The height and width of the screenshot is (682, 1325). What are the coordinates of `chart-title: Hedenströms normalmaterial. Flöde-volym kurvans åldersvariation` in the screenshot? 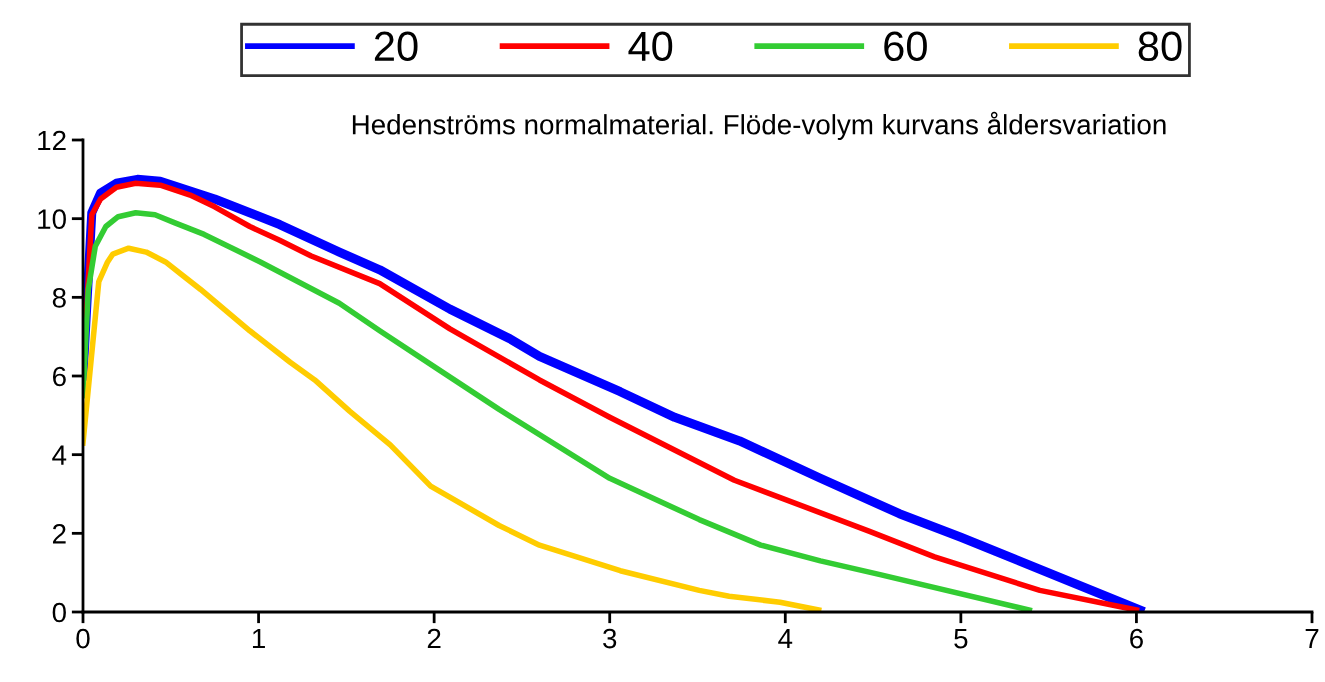 It's located at (759, 125).